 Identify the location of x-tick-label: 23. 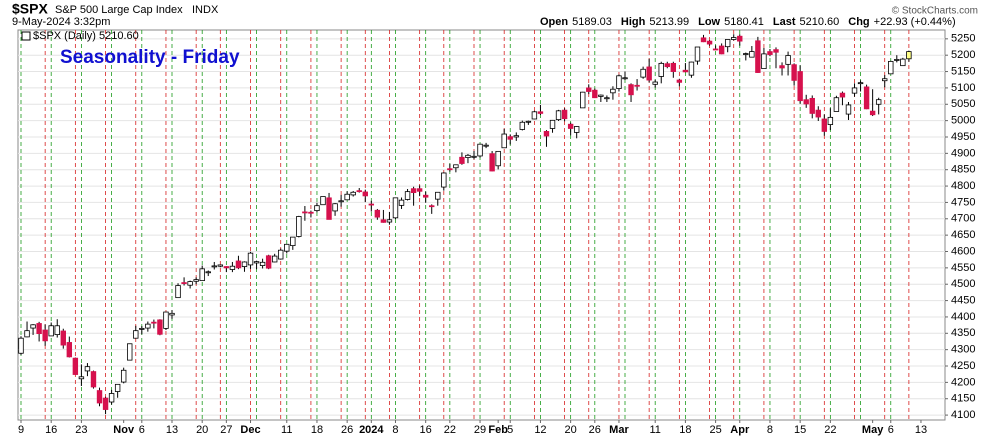
(81, 430).